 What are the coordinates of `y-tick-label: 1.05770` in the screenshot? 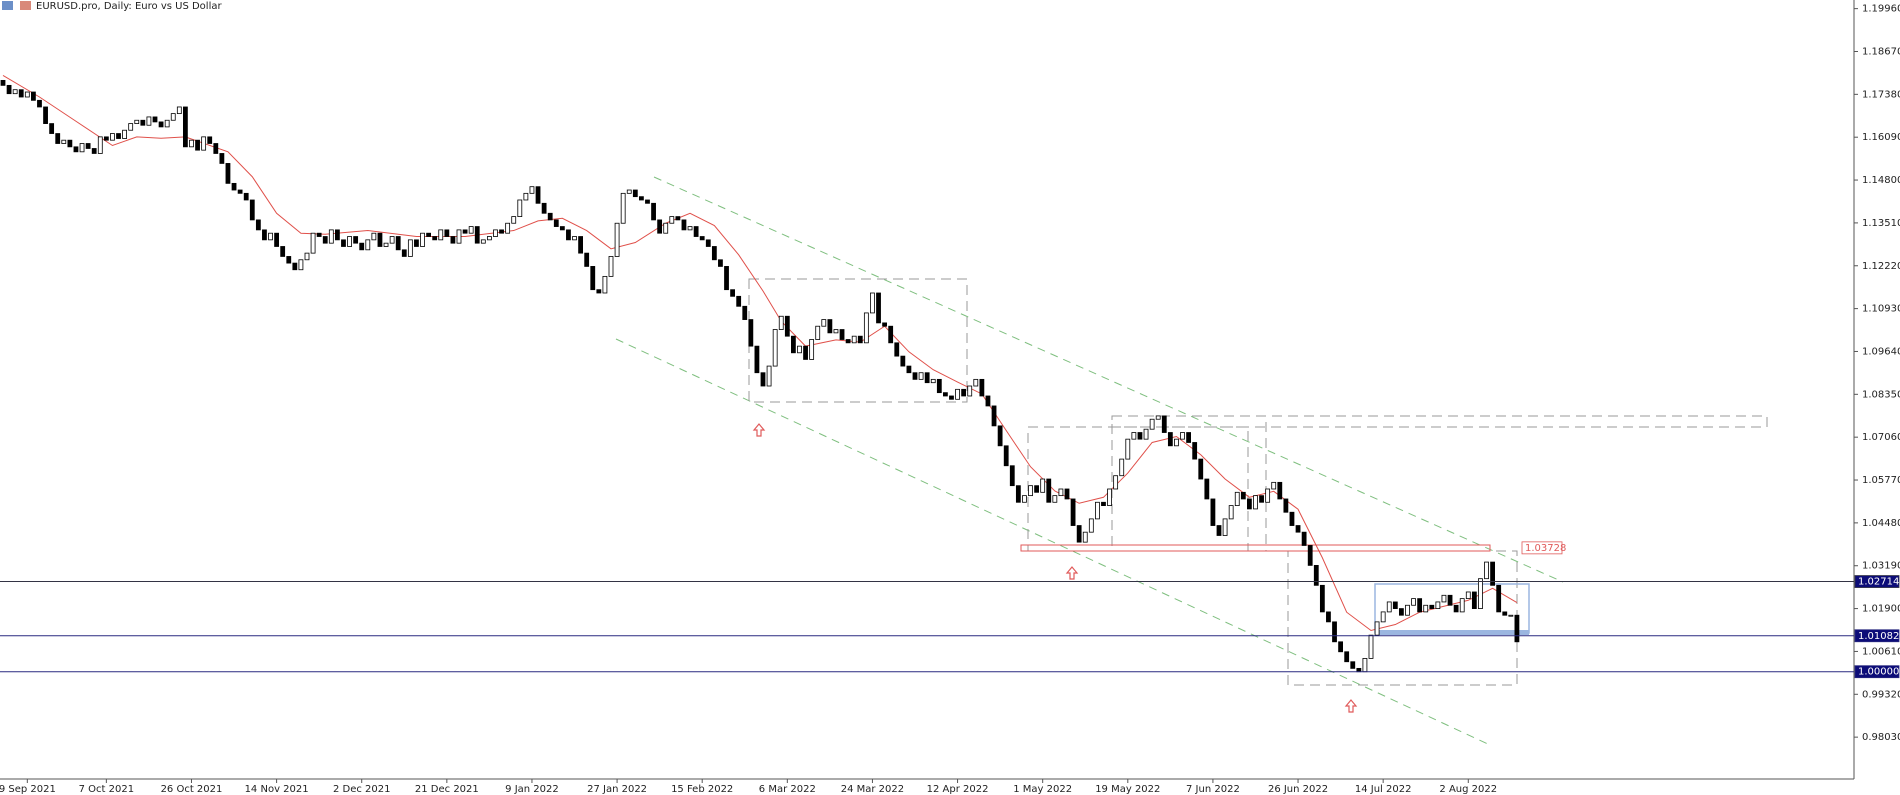 It's located at (1881, 480).